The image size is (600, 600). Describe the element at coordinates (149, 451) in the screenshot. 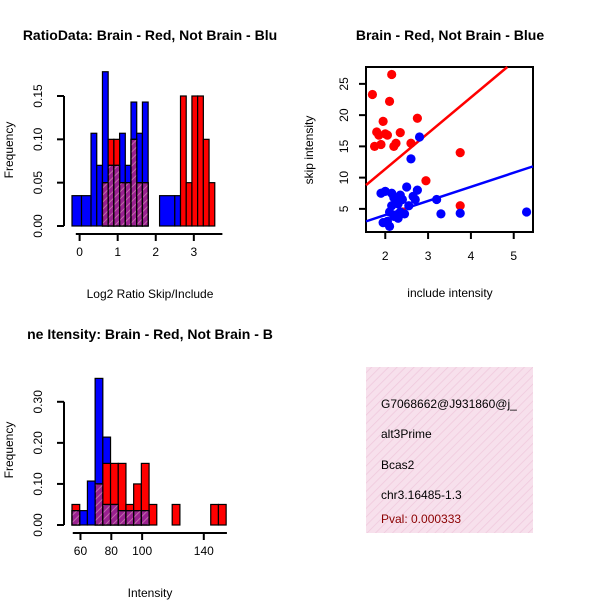

I see `intensity-bars` at that location.